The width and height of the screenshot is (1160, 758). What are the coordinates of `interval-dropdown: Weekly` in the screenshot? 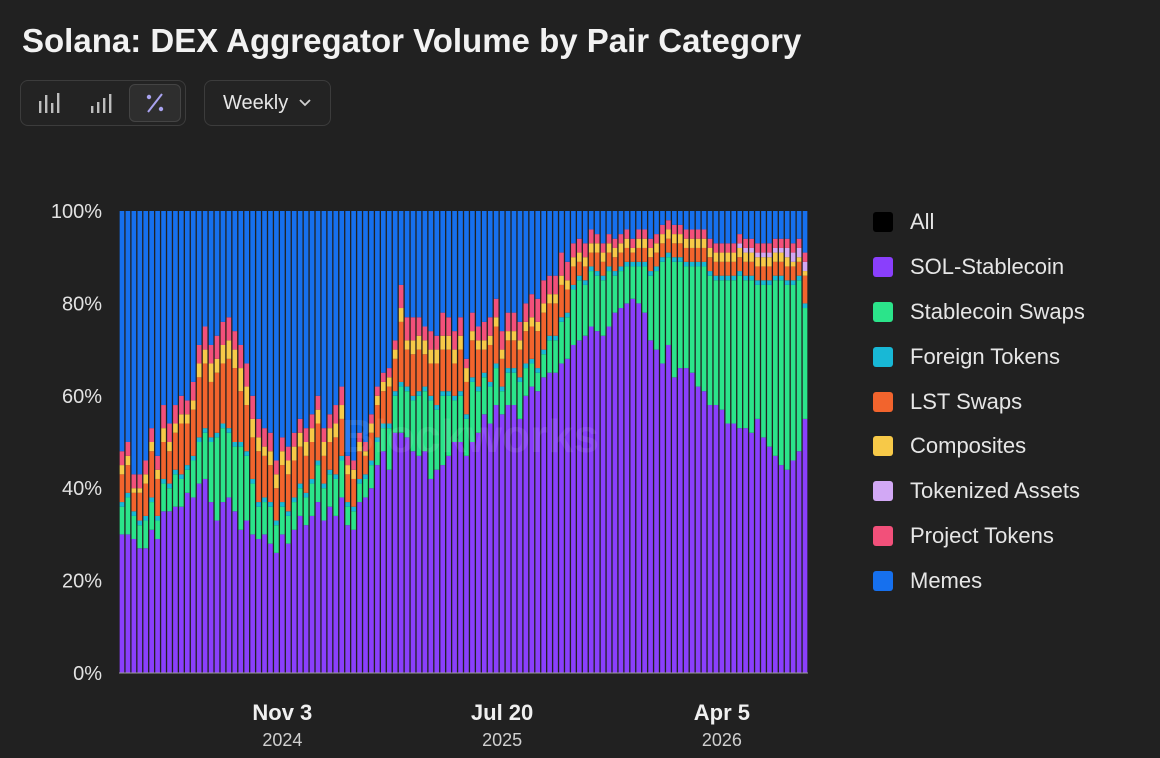 It's located at (268, 103).